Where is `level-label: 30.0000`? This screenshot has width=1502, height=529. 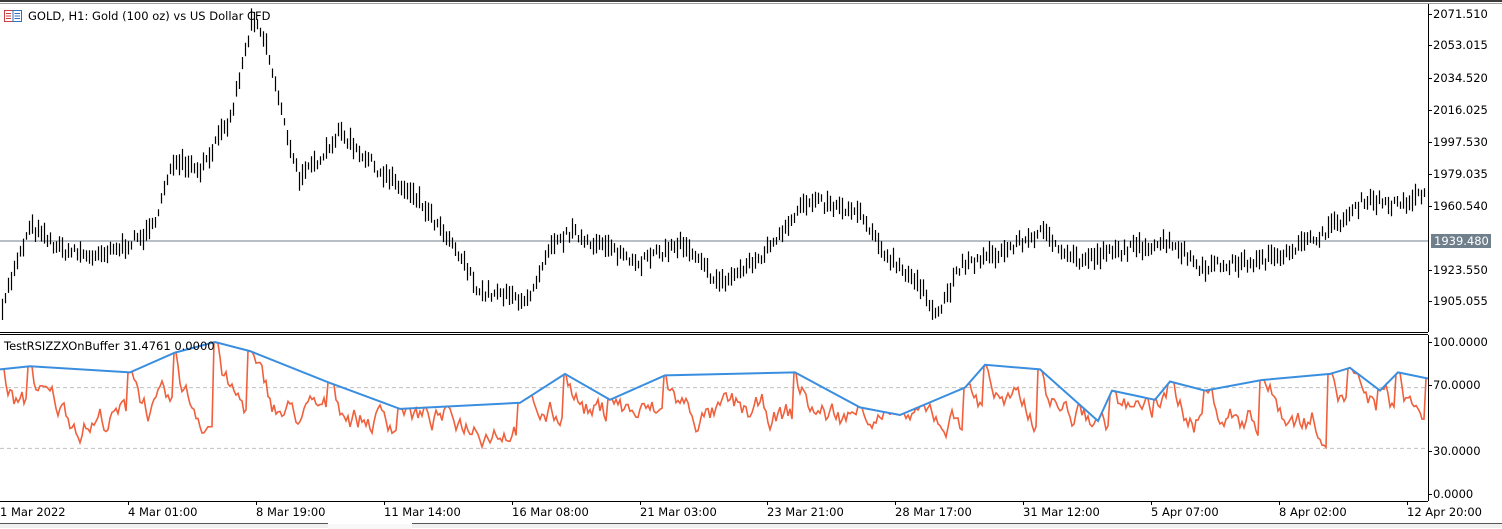 level-label: 30.0000 is located at coordinates (1457, 451).